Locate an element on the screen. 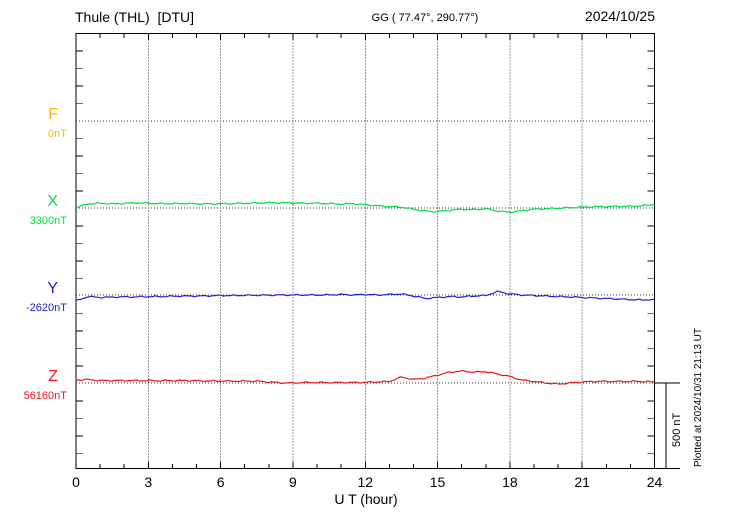  trace-z is located at coordinates (365, 377).